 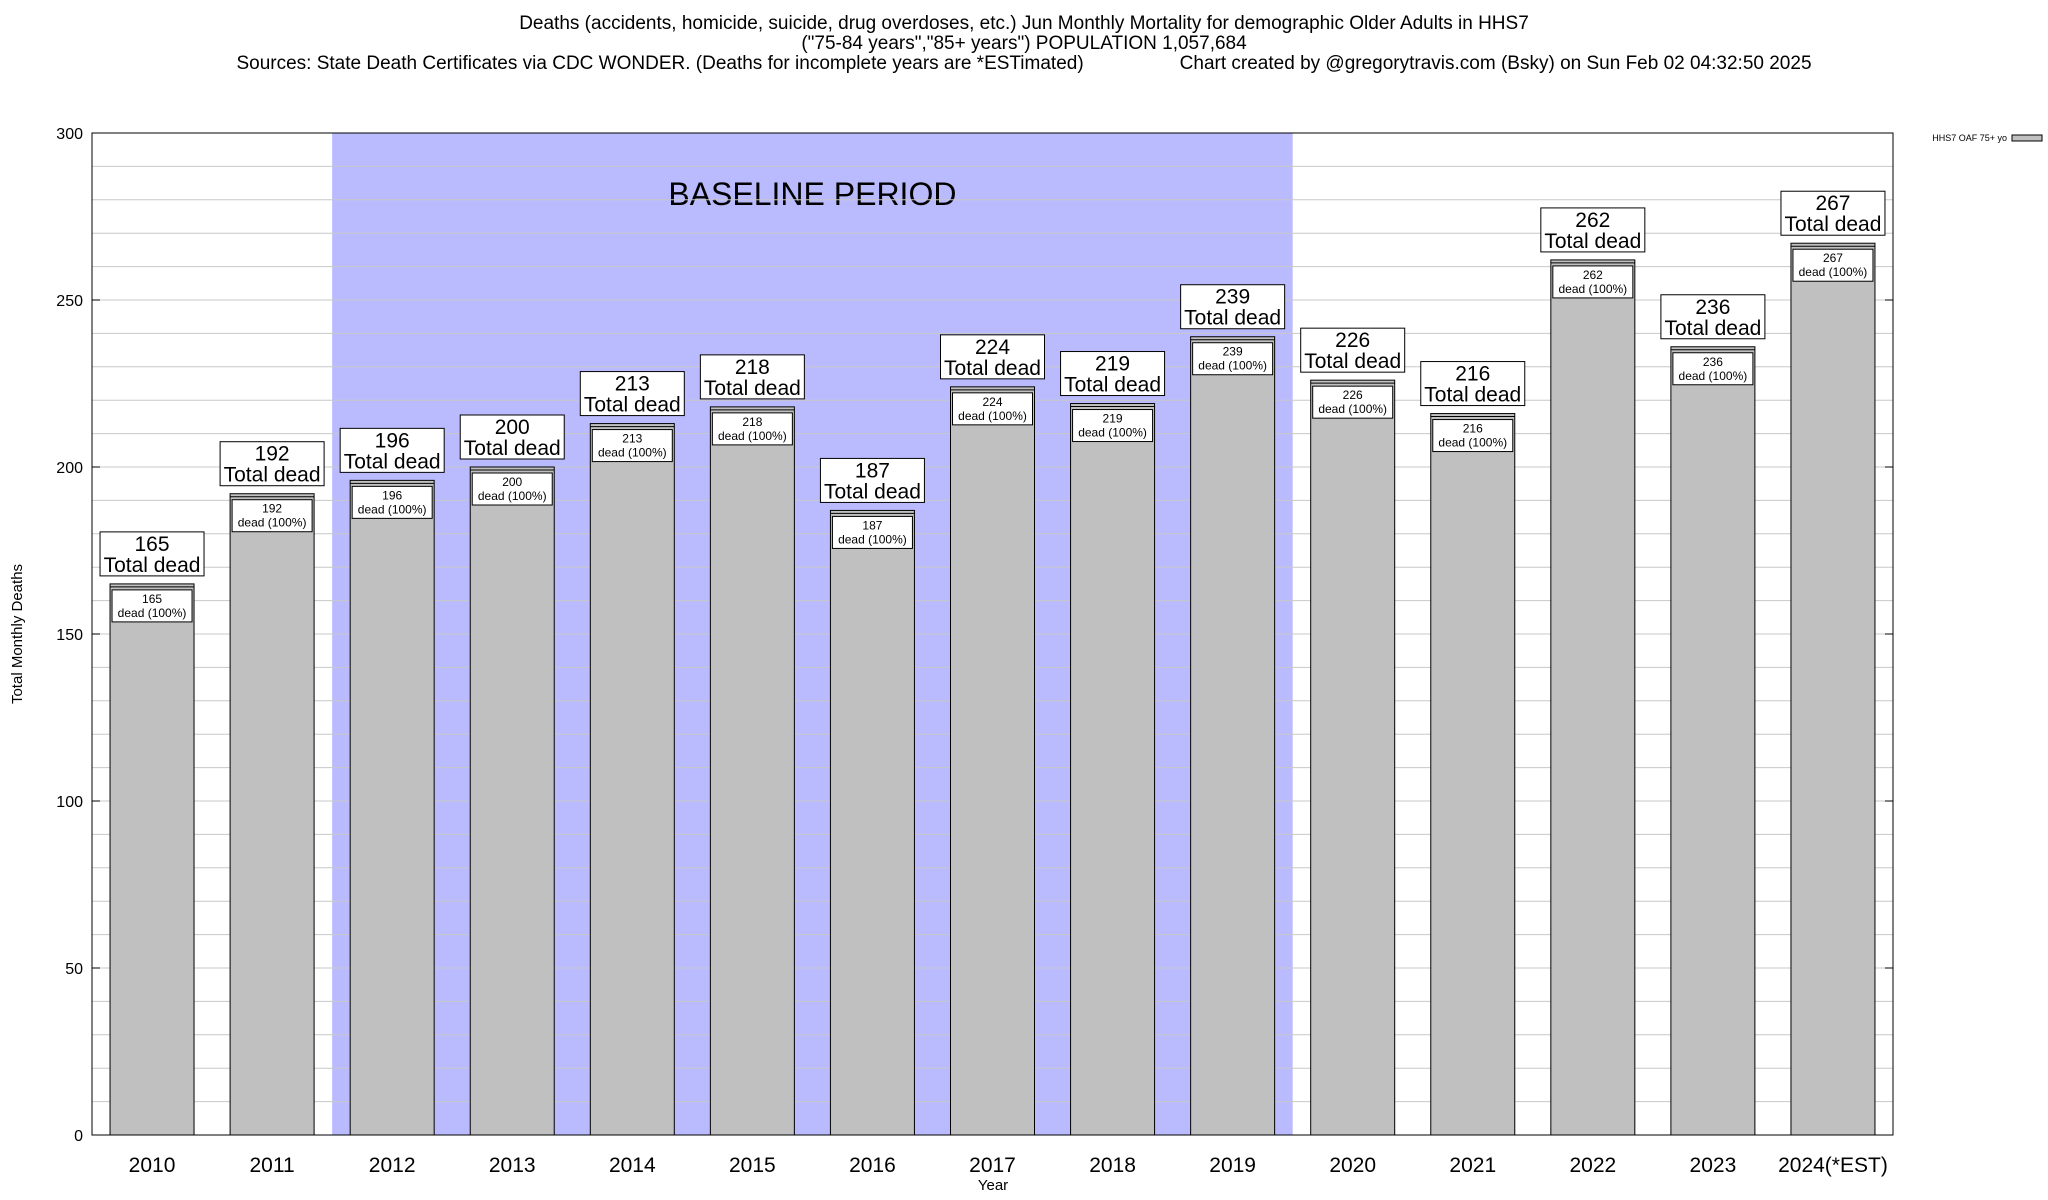 I want to click on x-tick-label: 2010, so click(x=152, y=1165).